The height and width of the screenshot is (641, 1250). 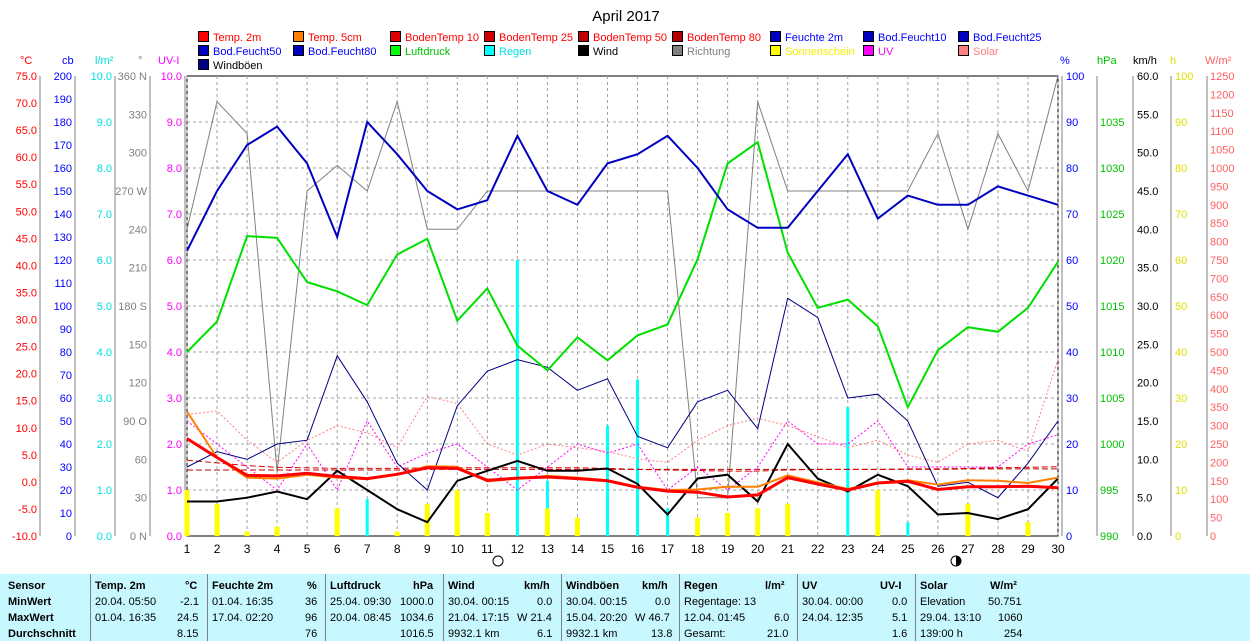 What do you see at coordinates (26, 61) in the screenshot?
I see `axis-unit-temp: °C` at bounding box center [26, 61].